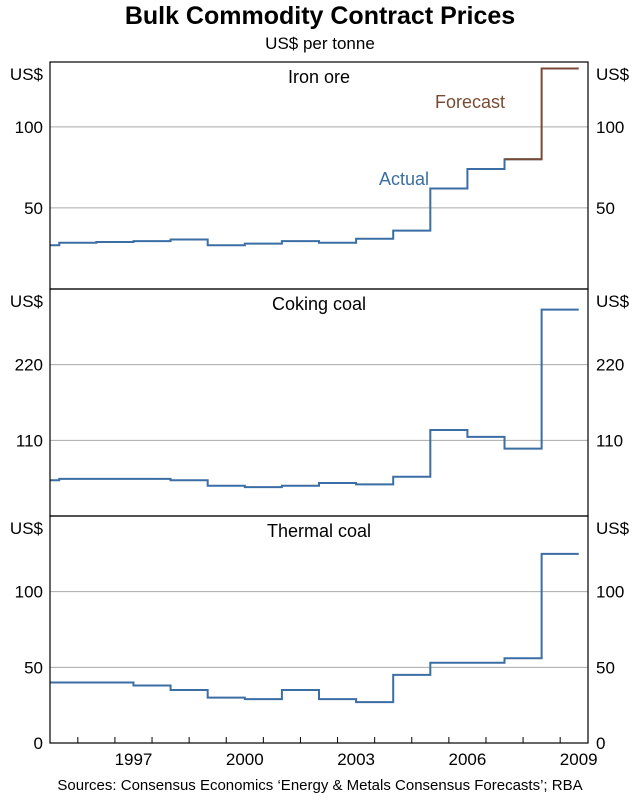  I want to click on forecast-annotation: Forecast, so click(470, 102).